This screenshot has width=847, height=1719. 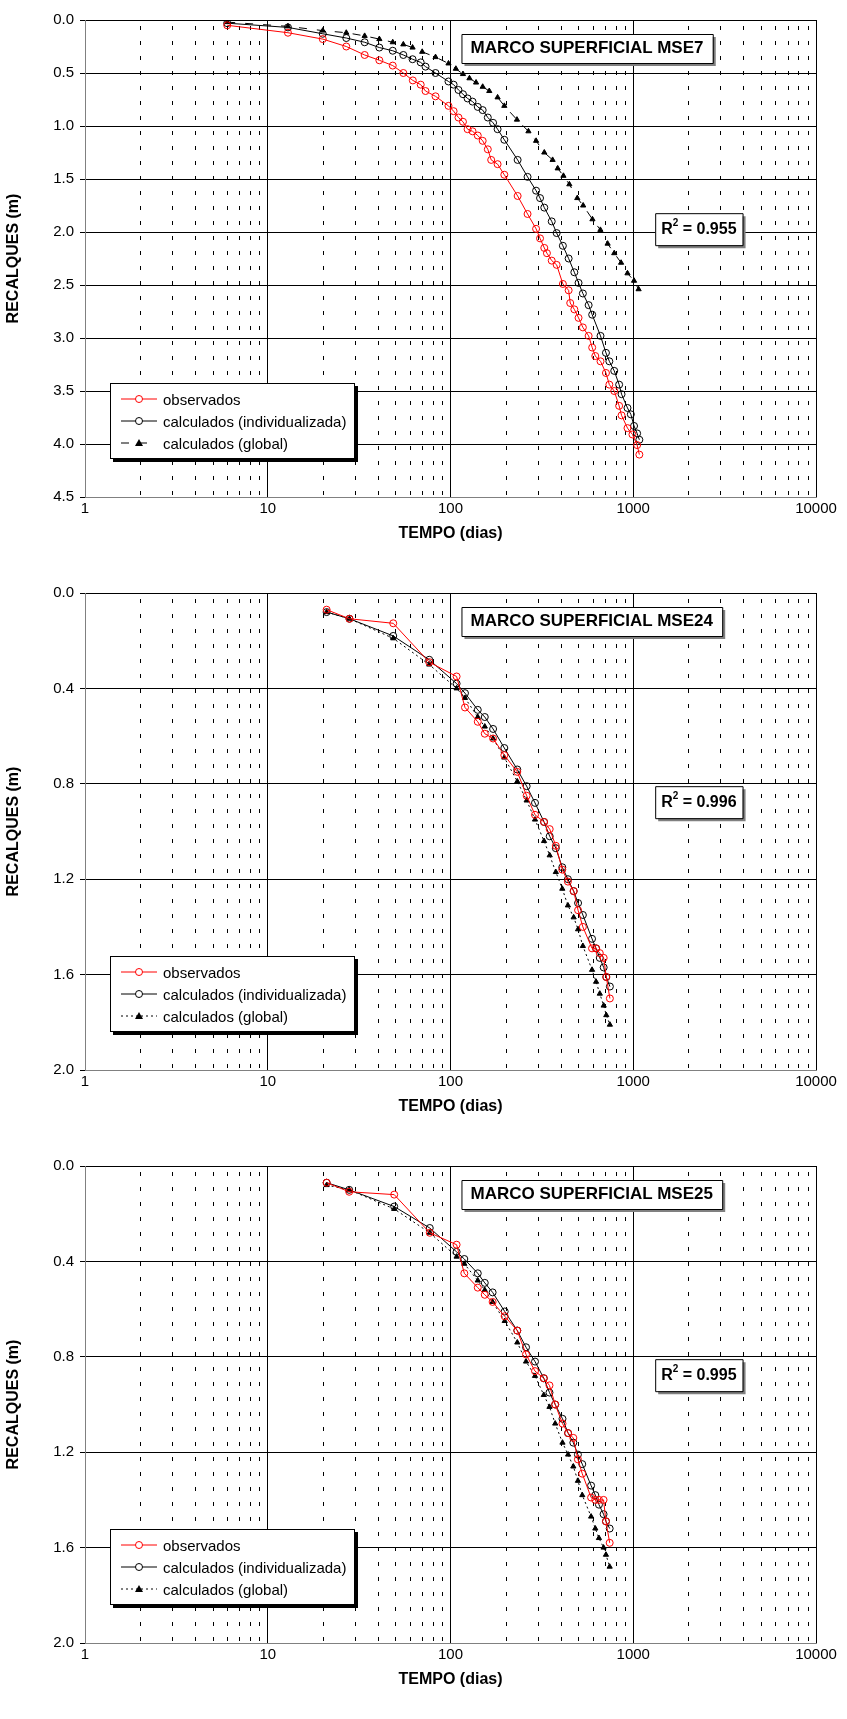 What do you see at coordinates (63, 390) in the screenshot?
I see `y-tick-label: 3.5` at bounding box center [63, 390].